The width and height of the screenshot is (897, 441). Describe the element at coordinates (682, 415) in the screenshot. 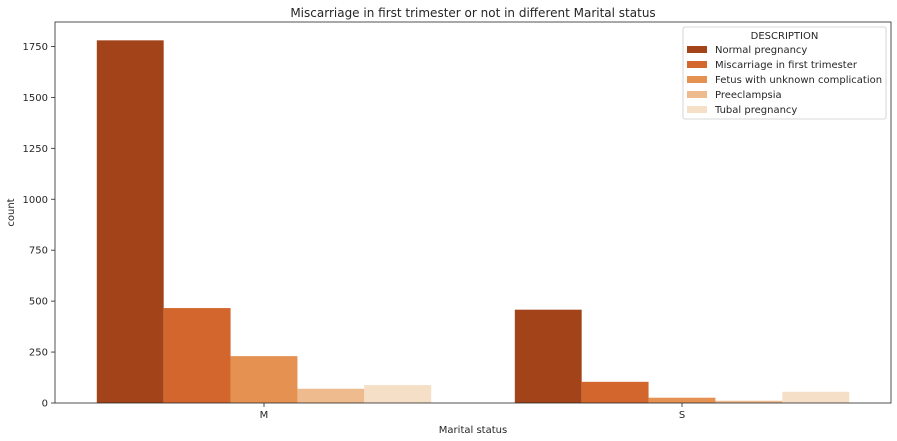

I see `x-tick-label-s: S` at that location.